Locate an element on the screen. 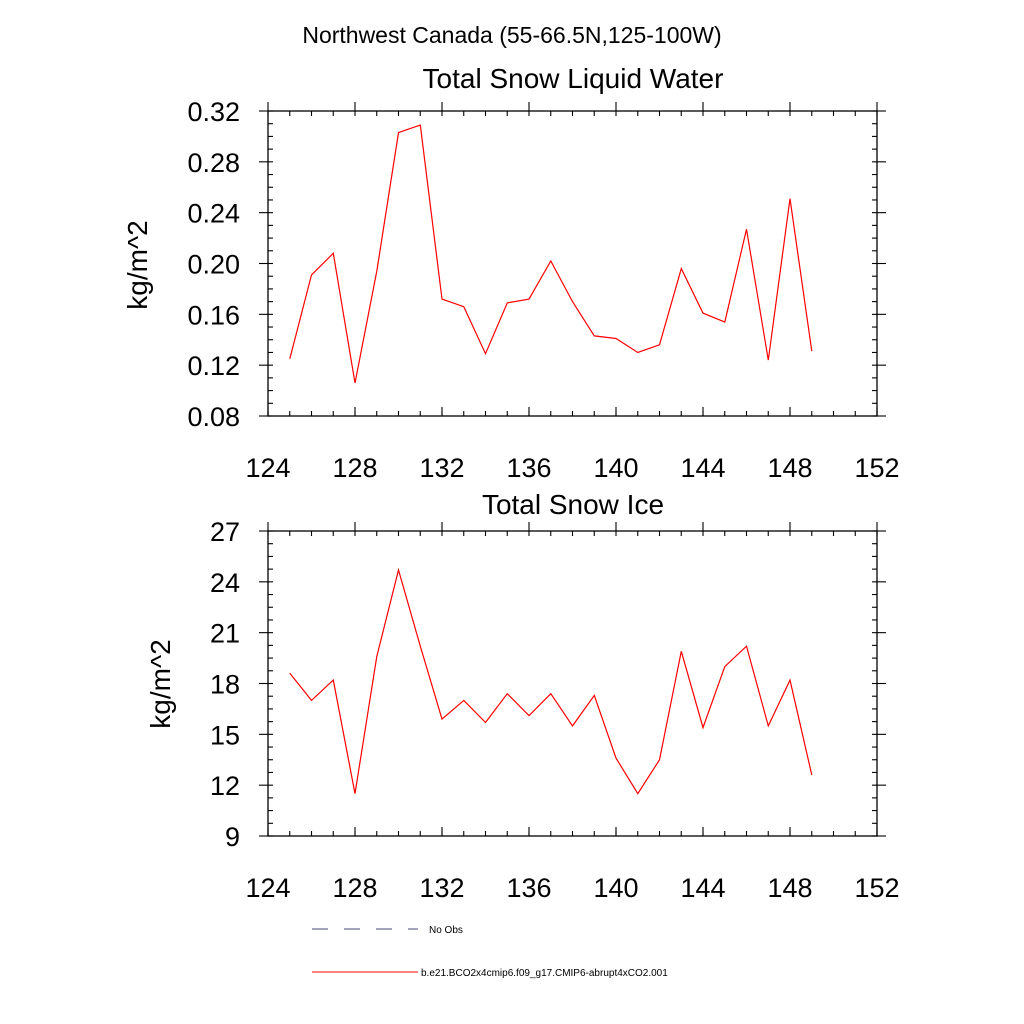 Image resolution: width=1024 pixels, height=1024 pixels. figure-title: Northwest Canada (55-66.5N,125-100W) is located at coordinates (511, 35).